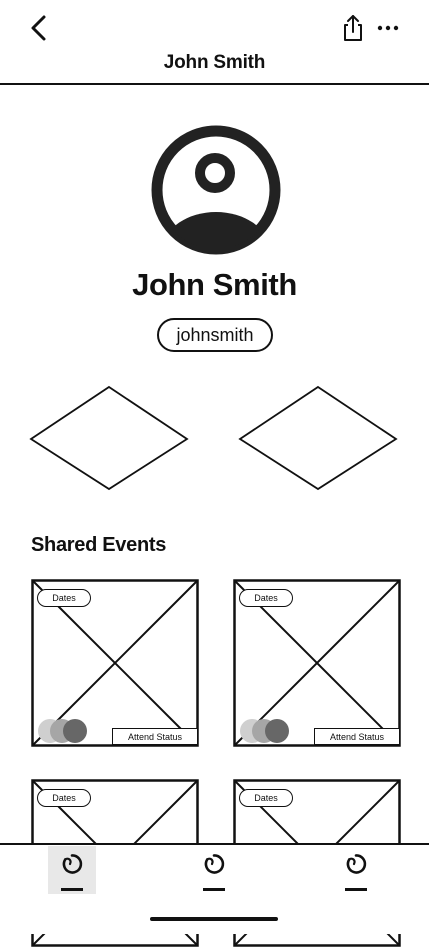  I want to click on user-circle-icon, so click(216, 190).